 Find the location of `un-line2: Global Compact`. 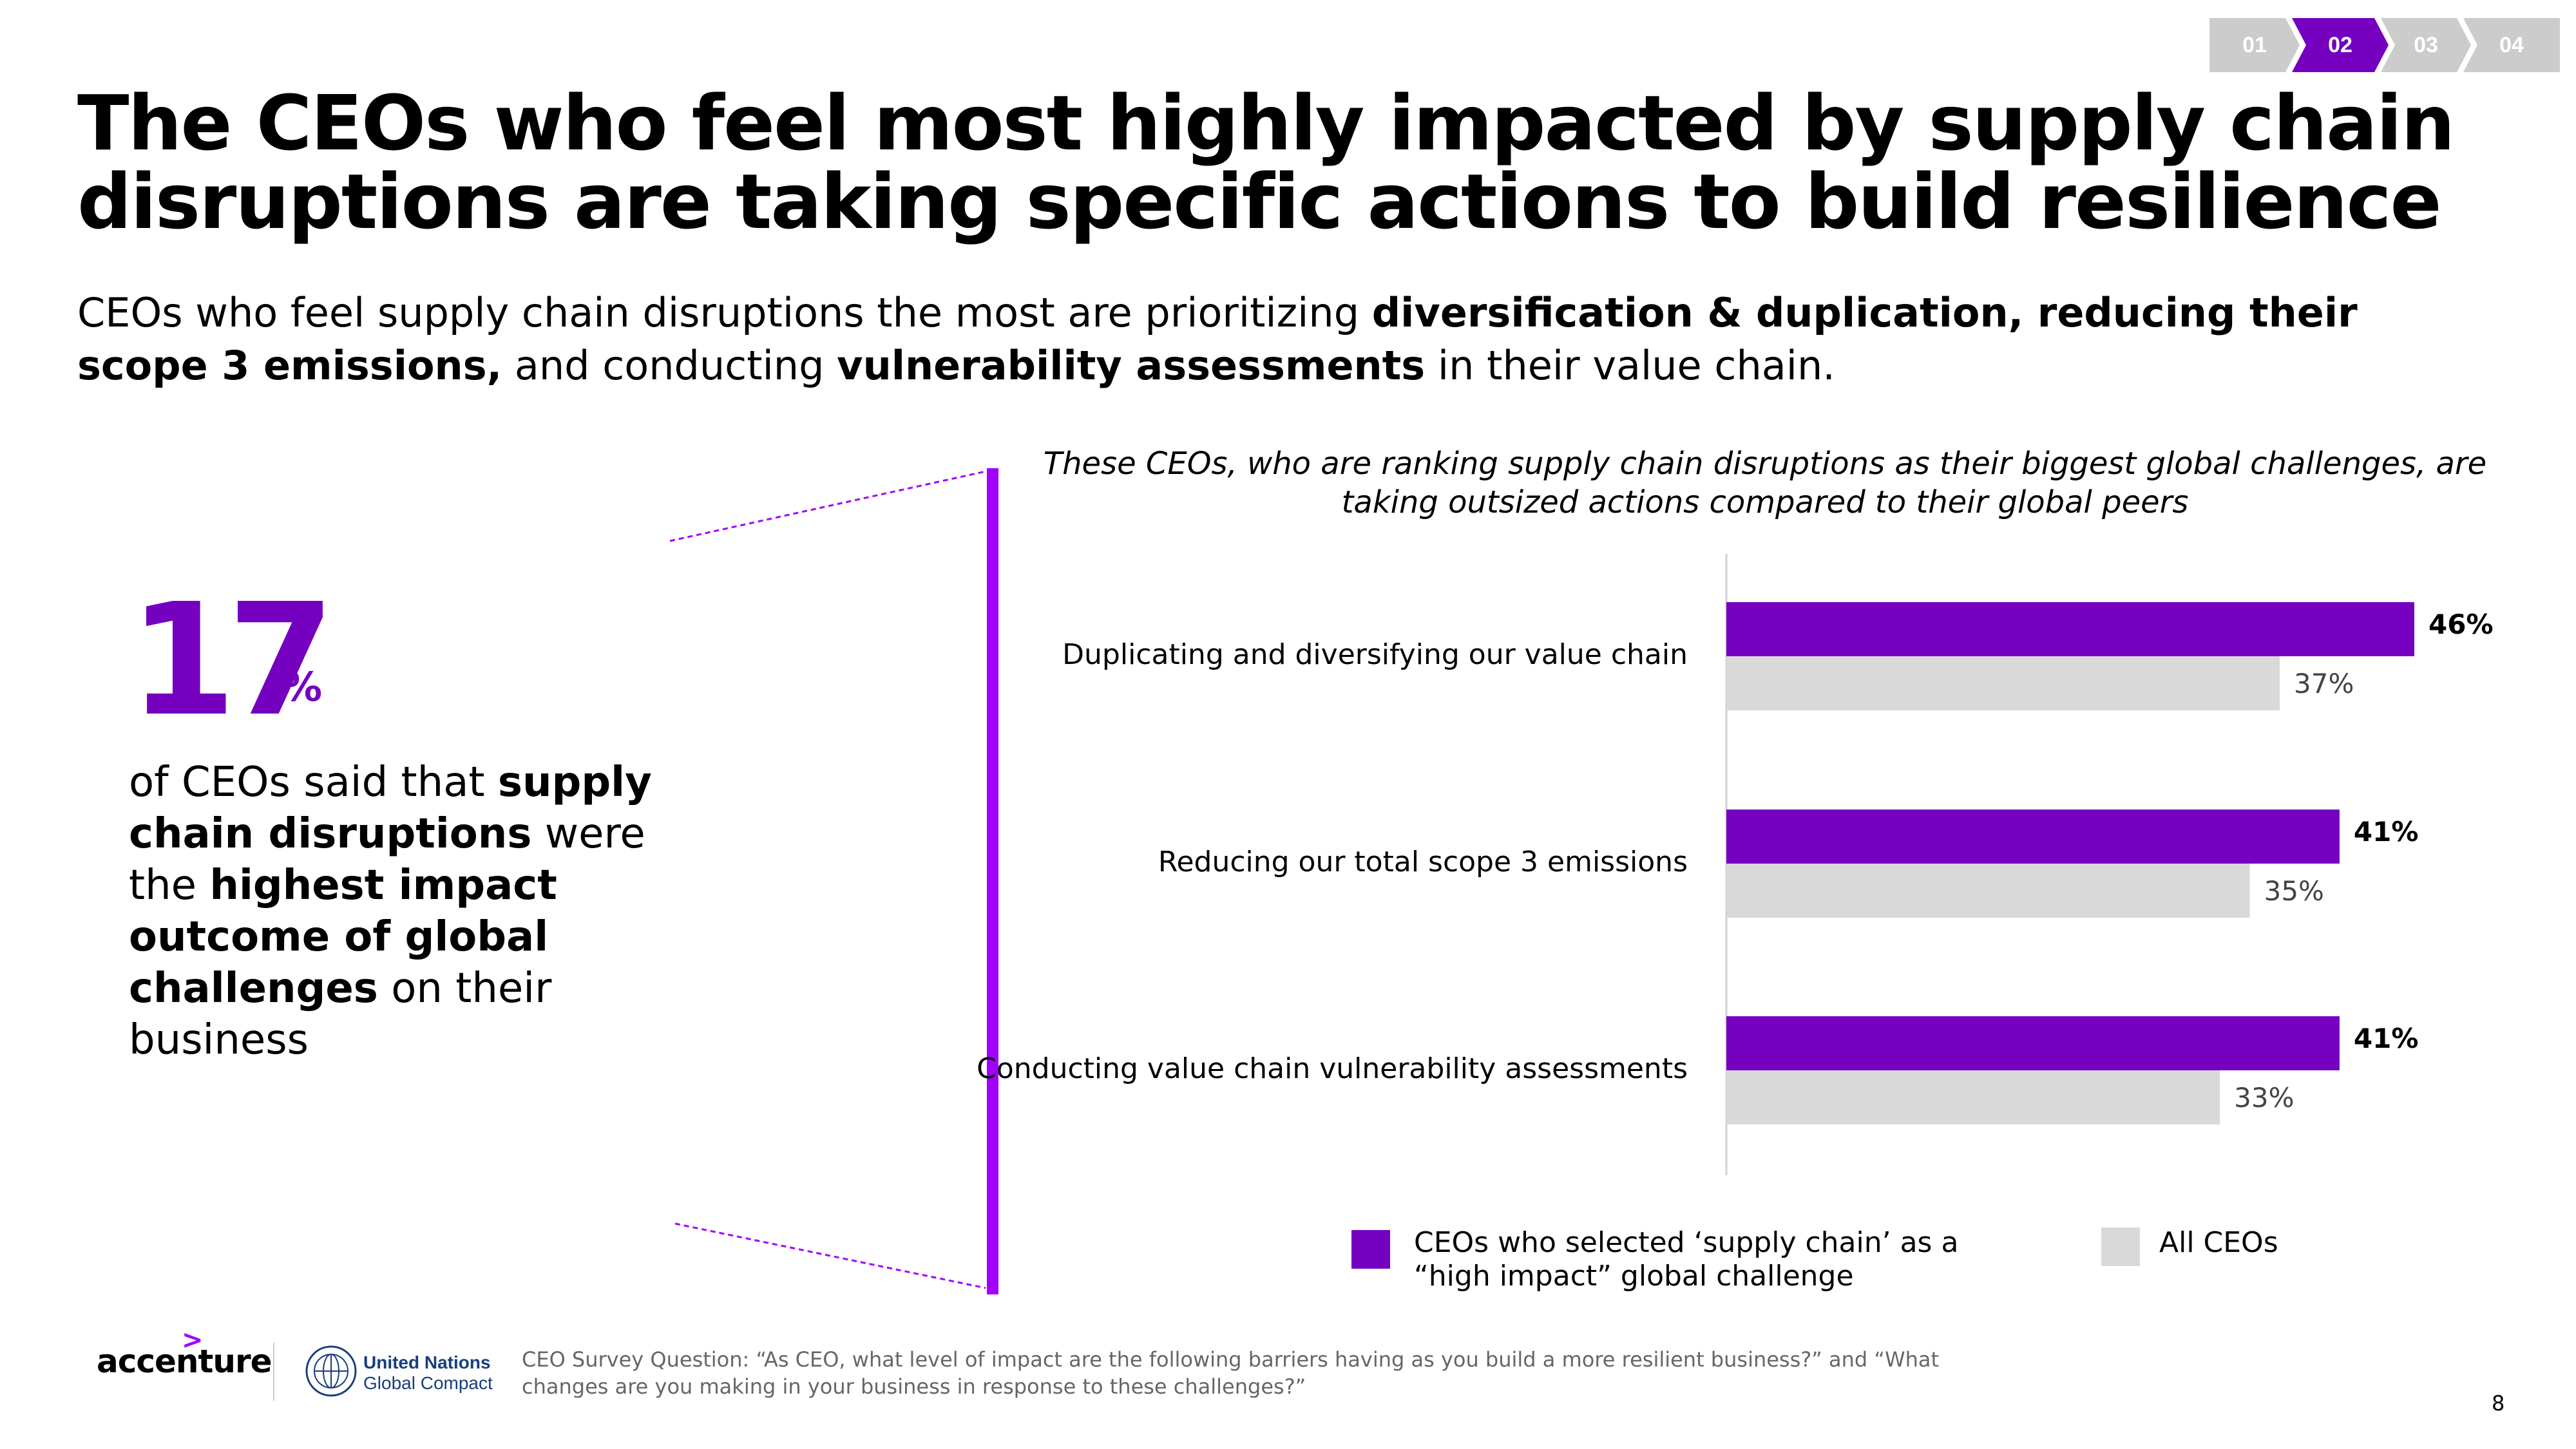

un-line2: Global Compact is located at coordinates (428, 1383).